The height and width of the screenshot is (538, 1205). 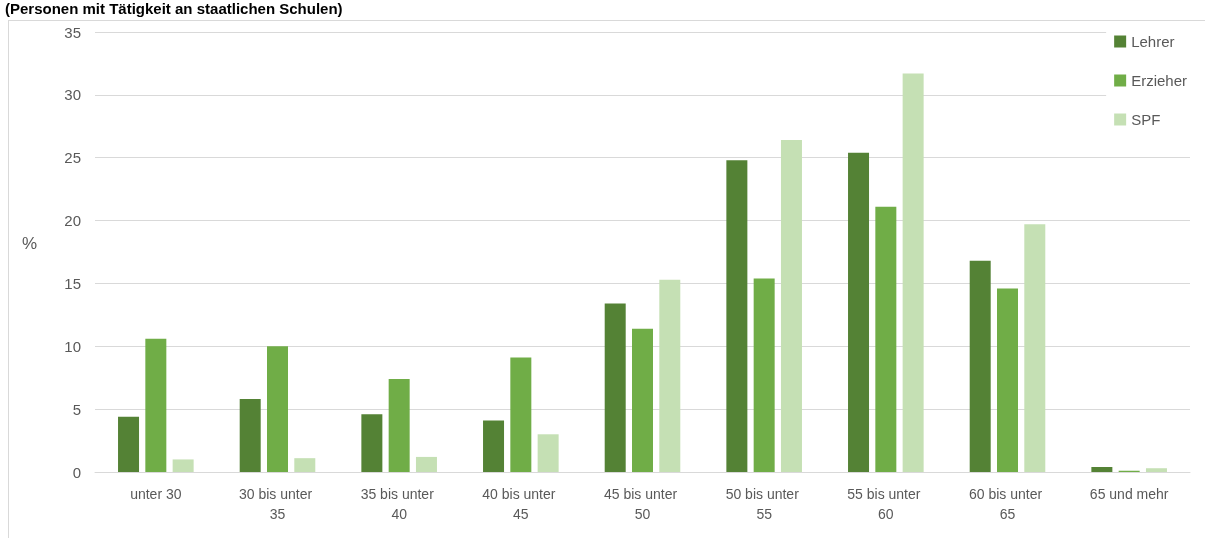 What do you see at coordinates (1129, 494) in the screenshot?
I see `x-tick-label: 65 und mehr` at bounding box center [1129, 494].